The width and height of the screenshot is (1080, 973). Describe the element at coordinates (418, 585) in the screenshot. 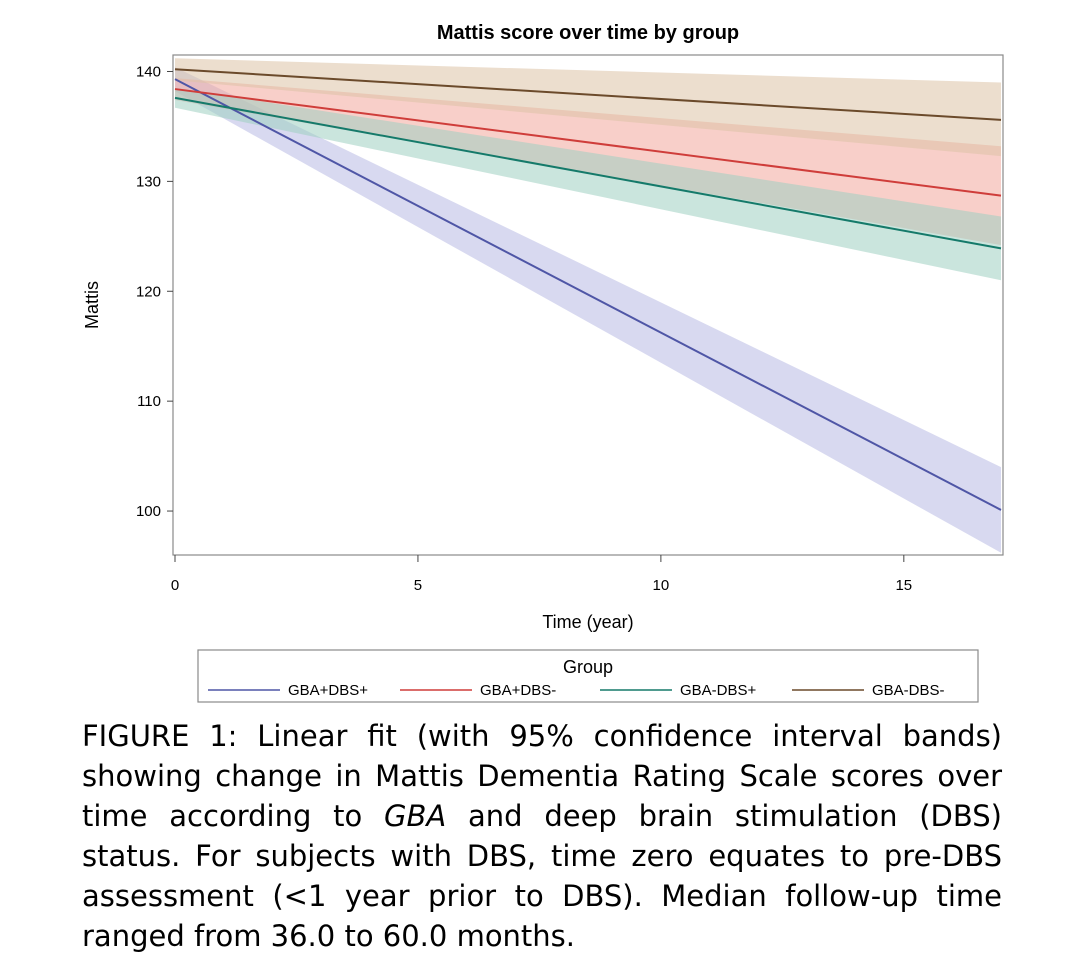

I see `x-tick-label: 5` at that location.